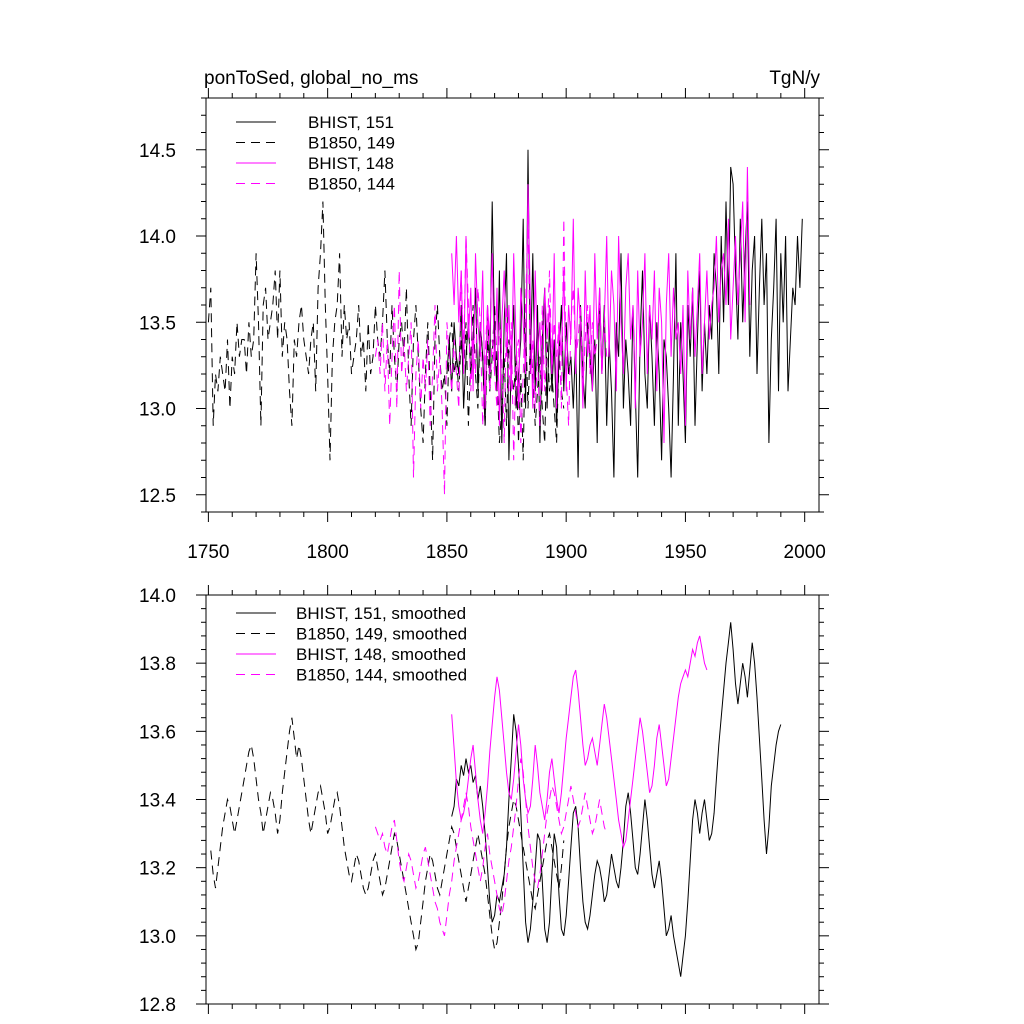  I want to click on legend-label-2: B1850, 149, so click(351, 143).